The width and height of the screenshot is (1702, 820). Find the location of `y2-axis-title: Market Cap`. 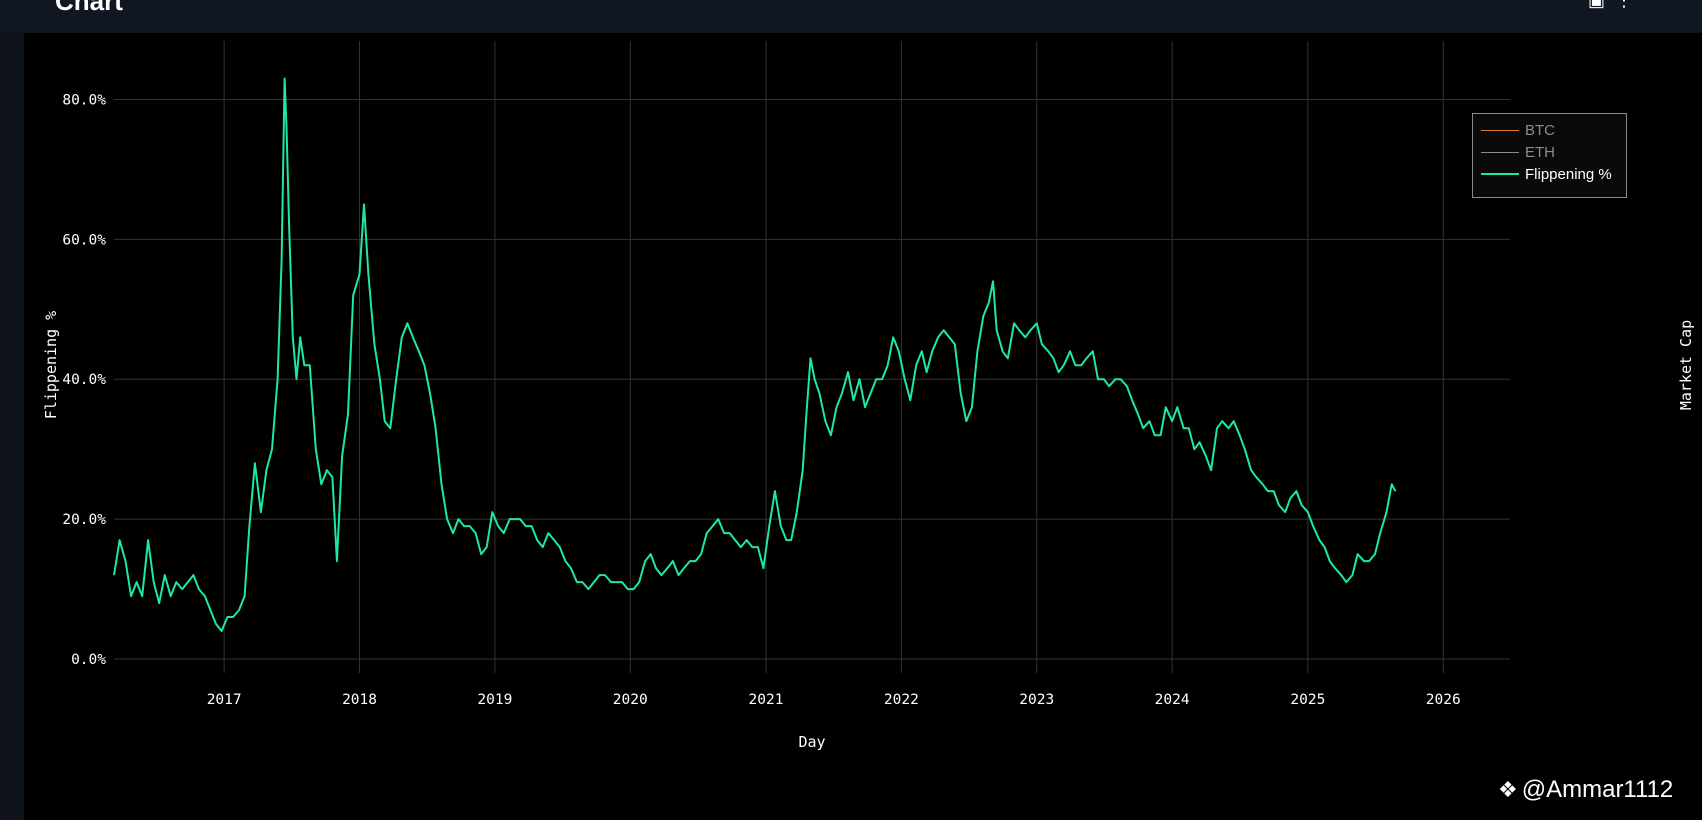

y2-axis-title: Market Cap is located at coordinates (1686, 365).